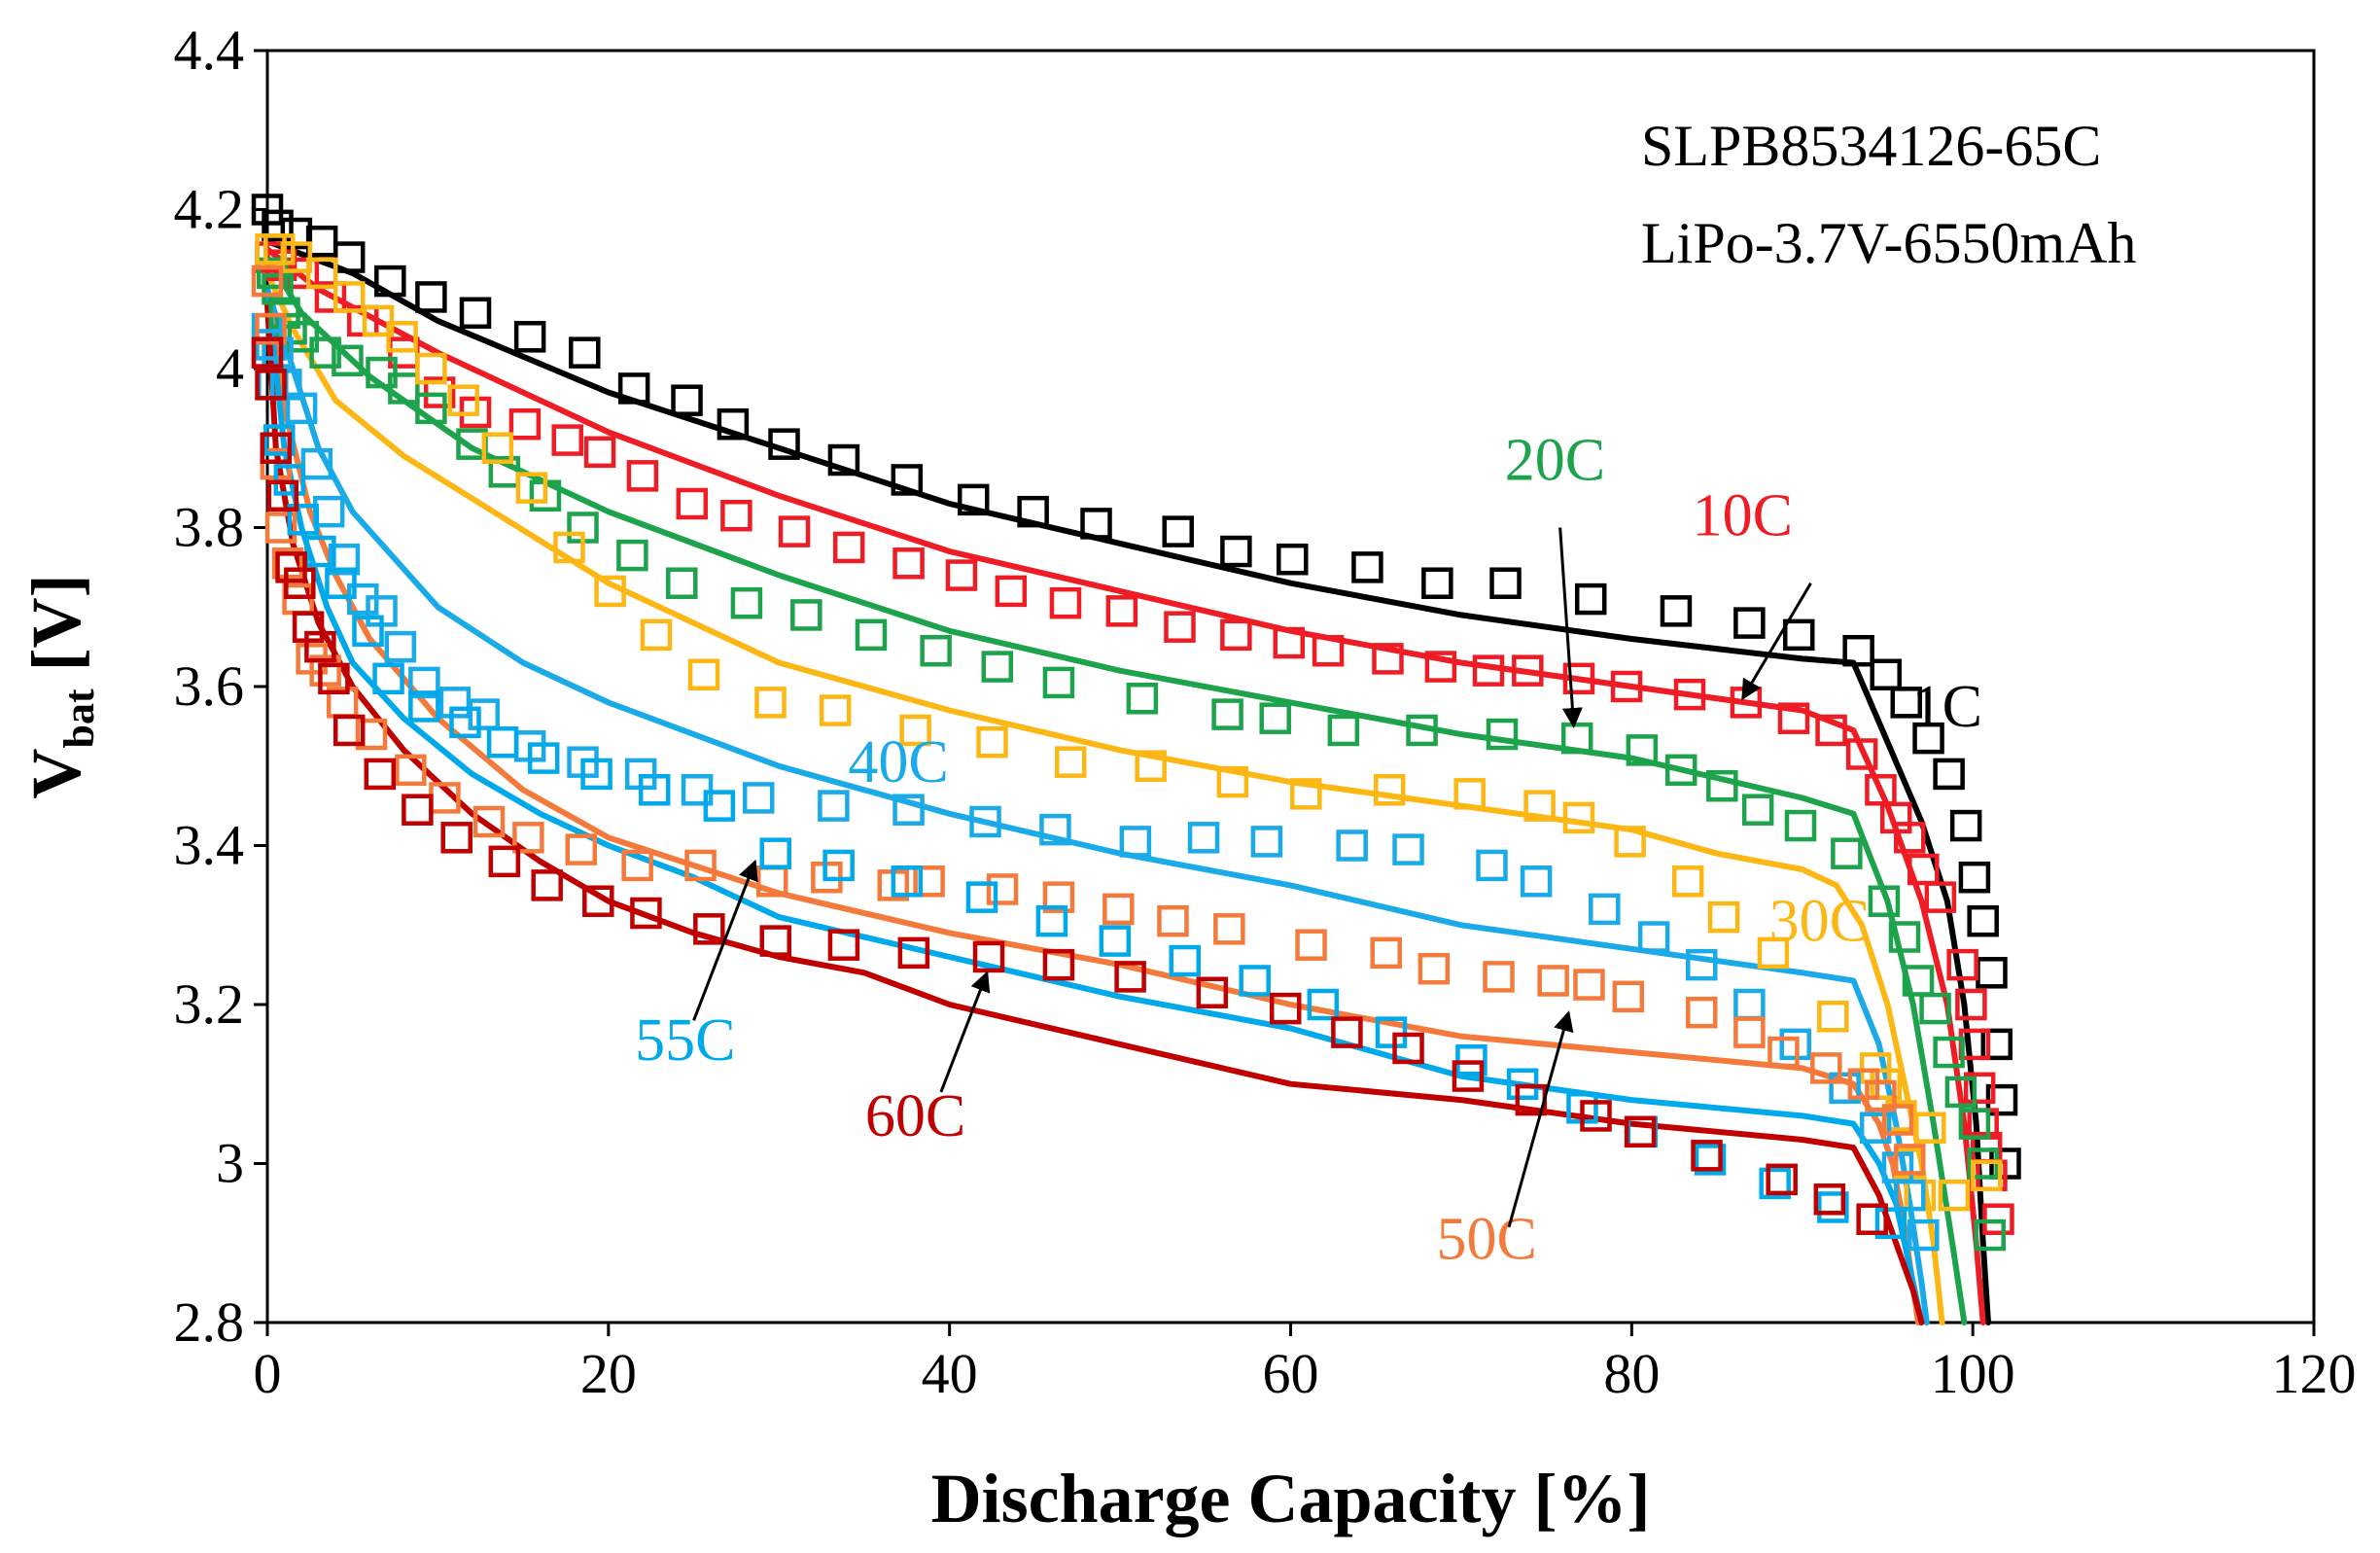 The width and height of the screenshot is (2380, 1553). What do you see at coordinates (1888, 243) in the screenshot?
I see `battery-spec-label: LiPo-3.7V-6550mAh` at bounding box center [1888, 243].